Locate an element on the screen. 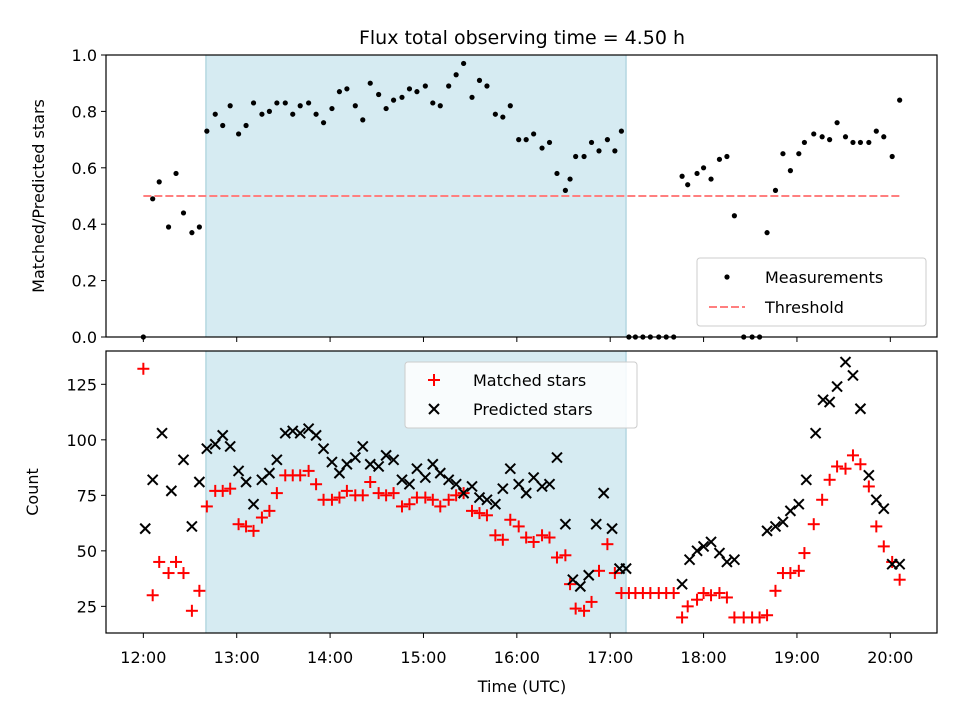 The width and height of the screenshot is (960, 720). top-y-axis-label: Matched/Predicted stars is located at coordinates (38, 196).